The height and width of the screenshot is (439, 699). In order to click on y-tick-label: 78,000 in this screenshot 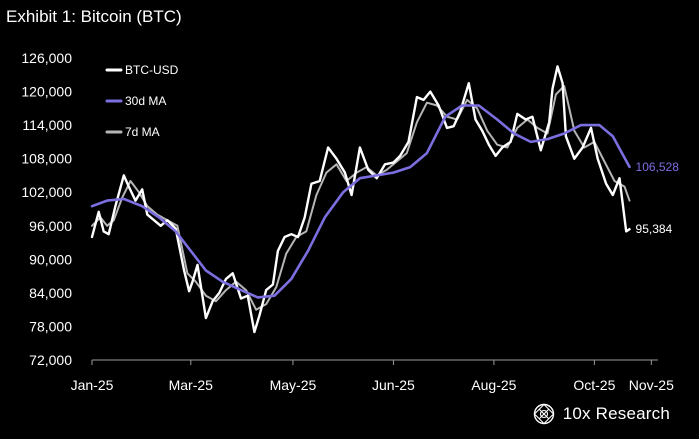, I will do `click(50, 326)`.